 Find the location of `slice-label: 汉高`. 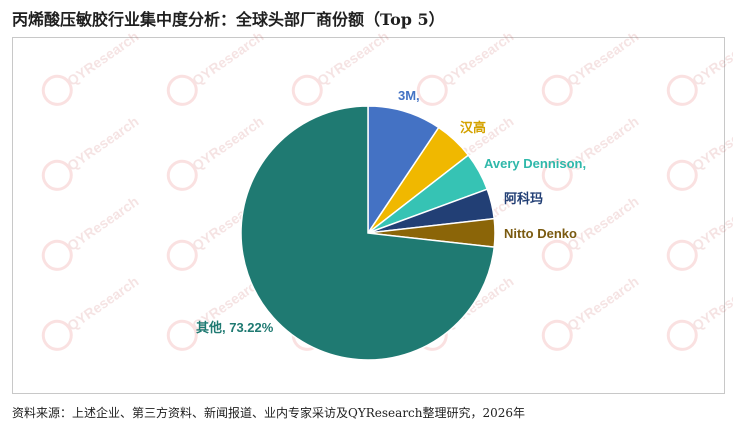

slice-label: 汉高 is located at coordinates (473, 127).